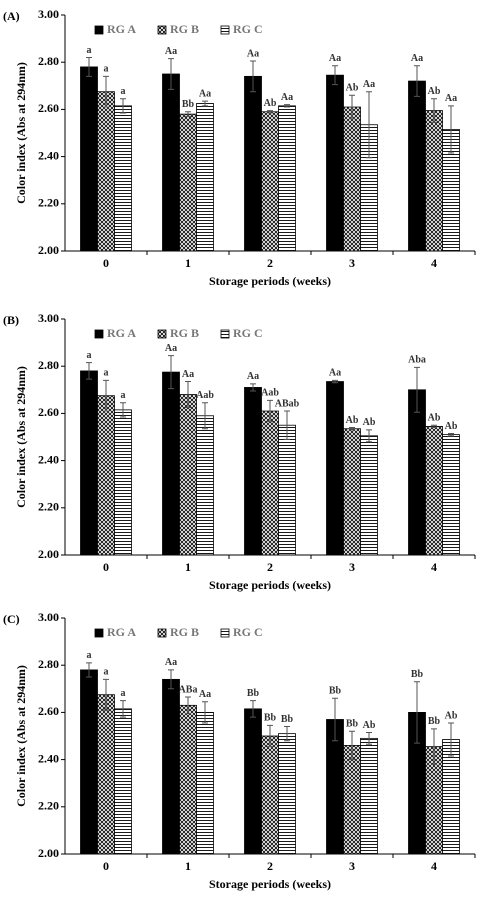  Describe the element at coordinates (11, 16) in the screenshot. I see `panel-label: (A)` at that location.